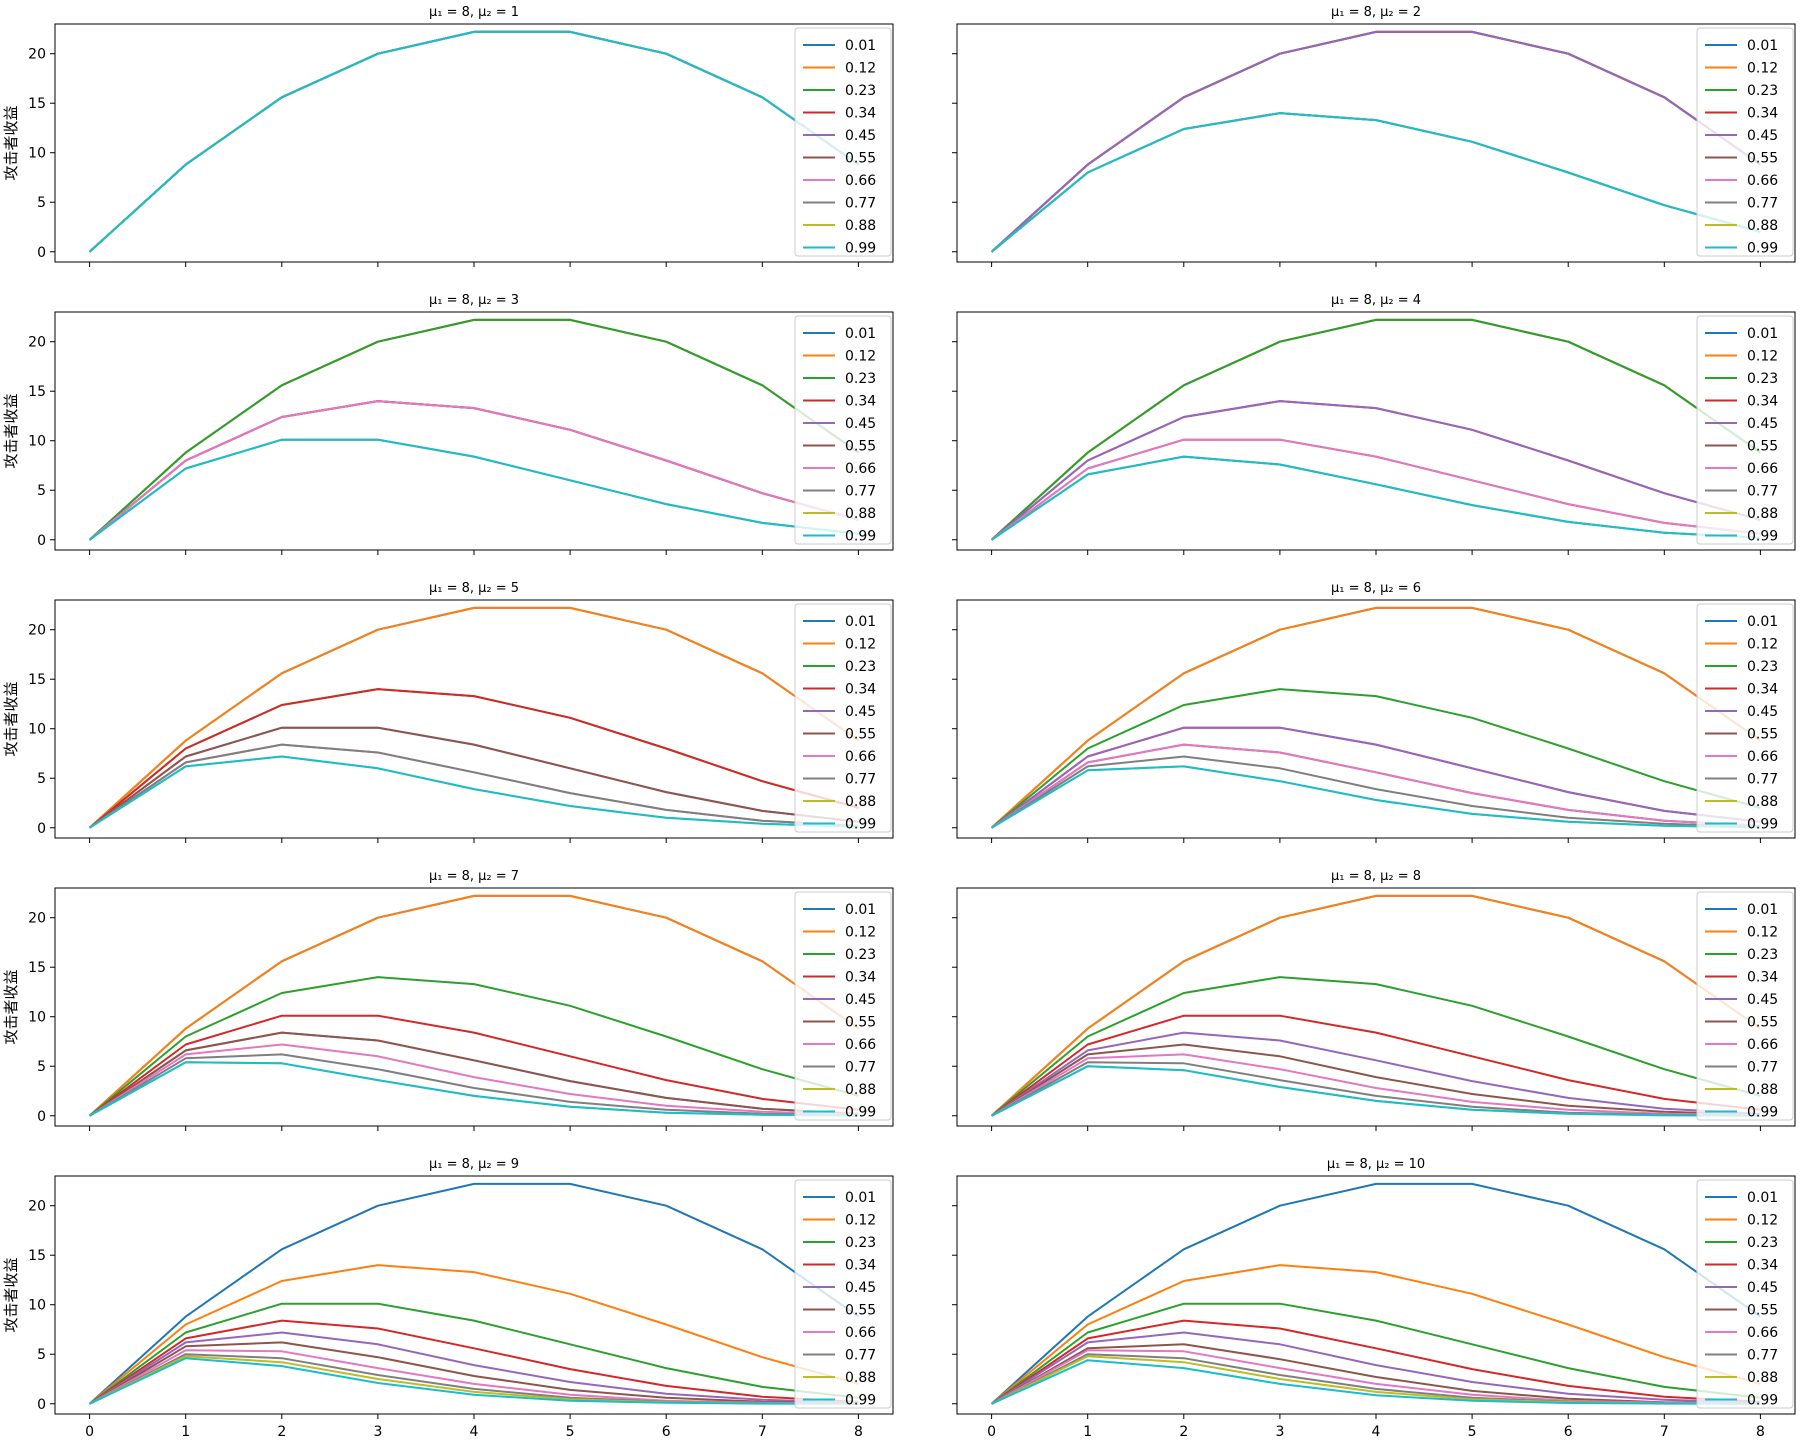  What do you see at coordinates (1664, 1432) in the screenshot?
I see `x-tick-label: 7` at bounding box center [1664, 1432].